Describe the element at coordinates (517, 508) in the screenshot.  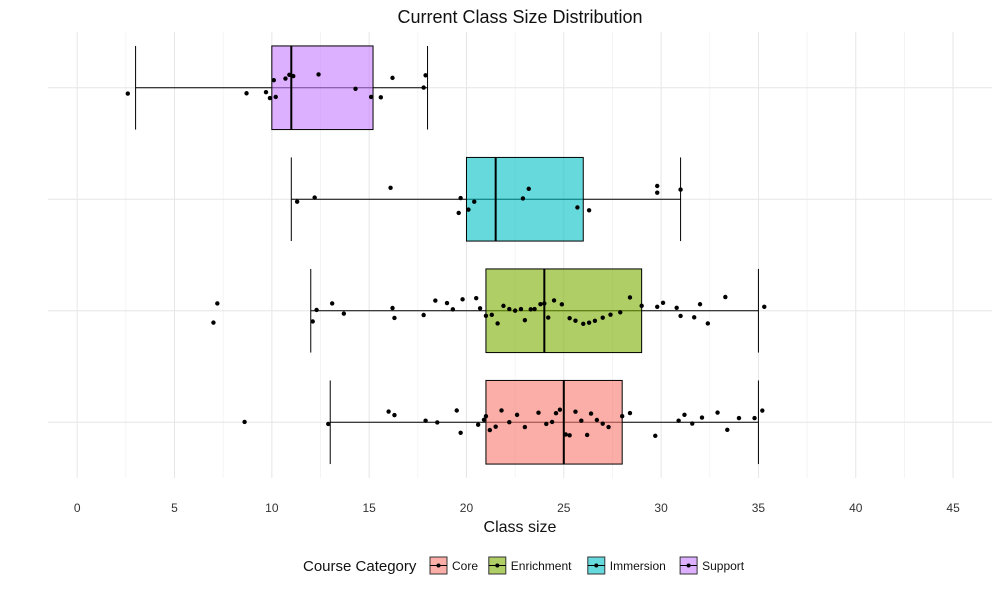
I see `axis-layer: 0 5 10 15 20 25 30 35 40 45` at that location.